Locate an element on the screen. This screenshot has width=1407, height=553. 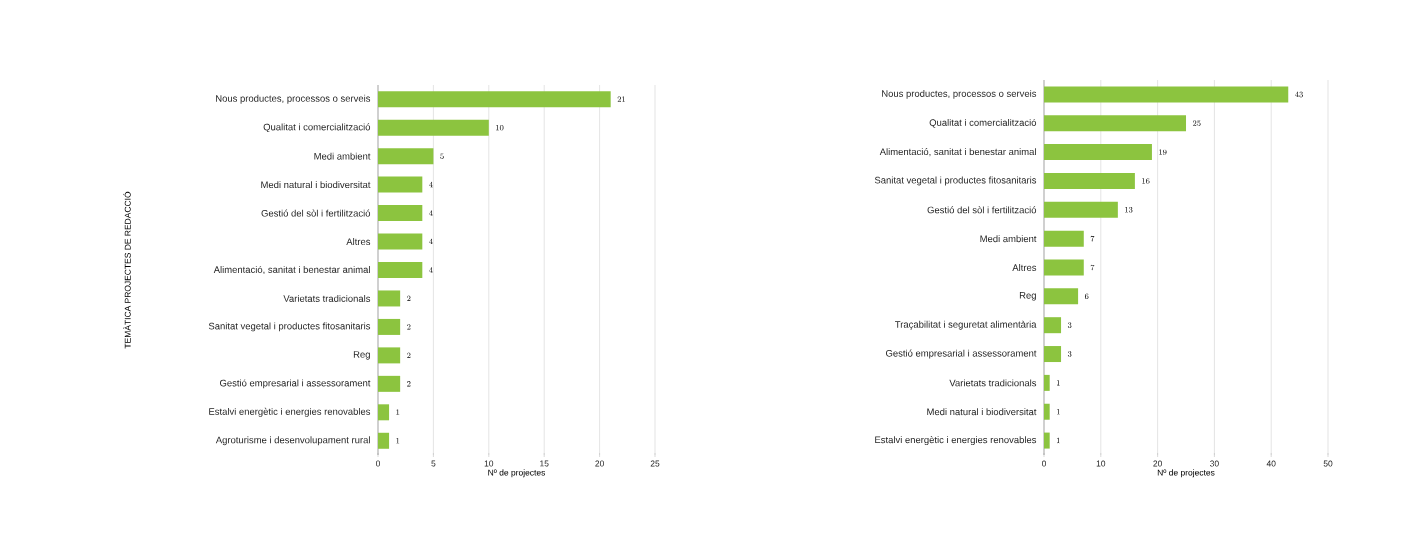
x-tick-label: 40 is located at coordinates (1271, 463).